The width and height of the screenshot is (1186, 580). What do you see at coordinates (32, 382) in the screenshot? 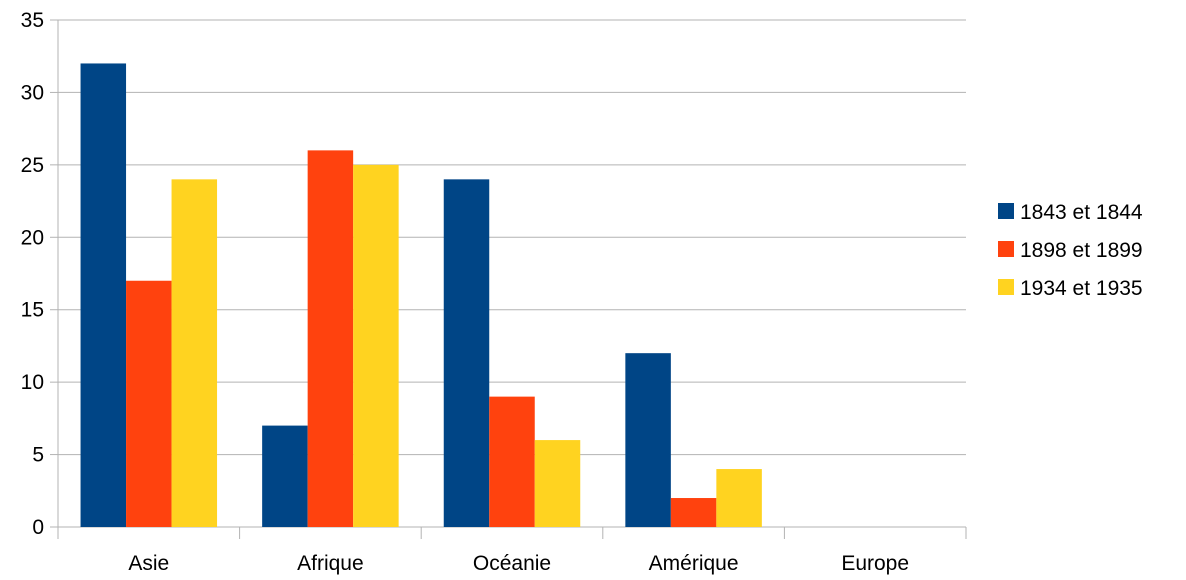
I see `y-tick-label: 10` at bounding box center [32, 382].